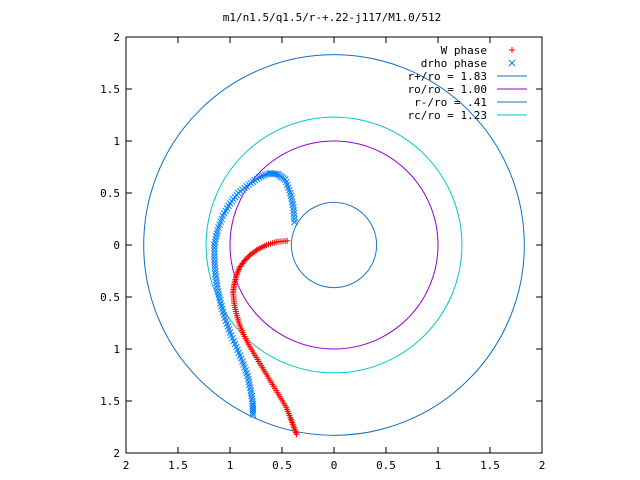  I want to click on legend-label: r-/ro = .41, so click(450, 102).